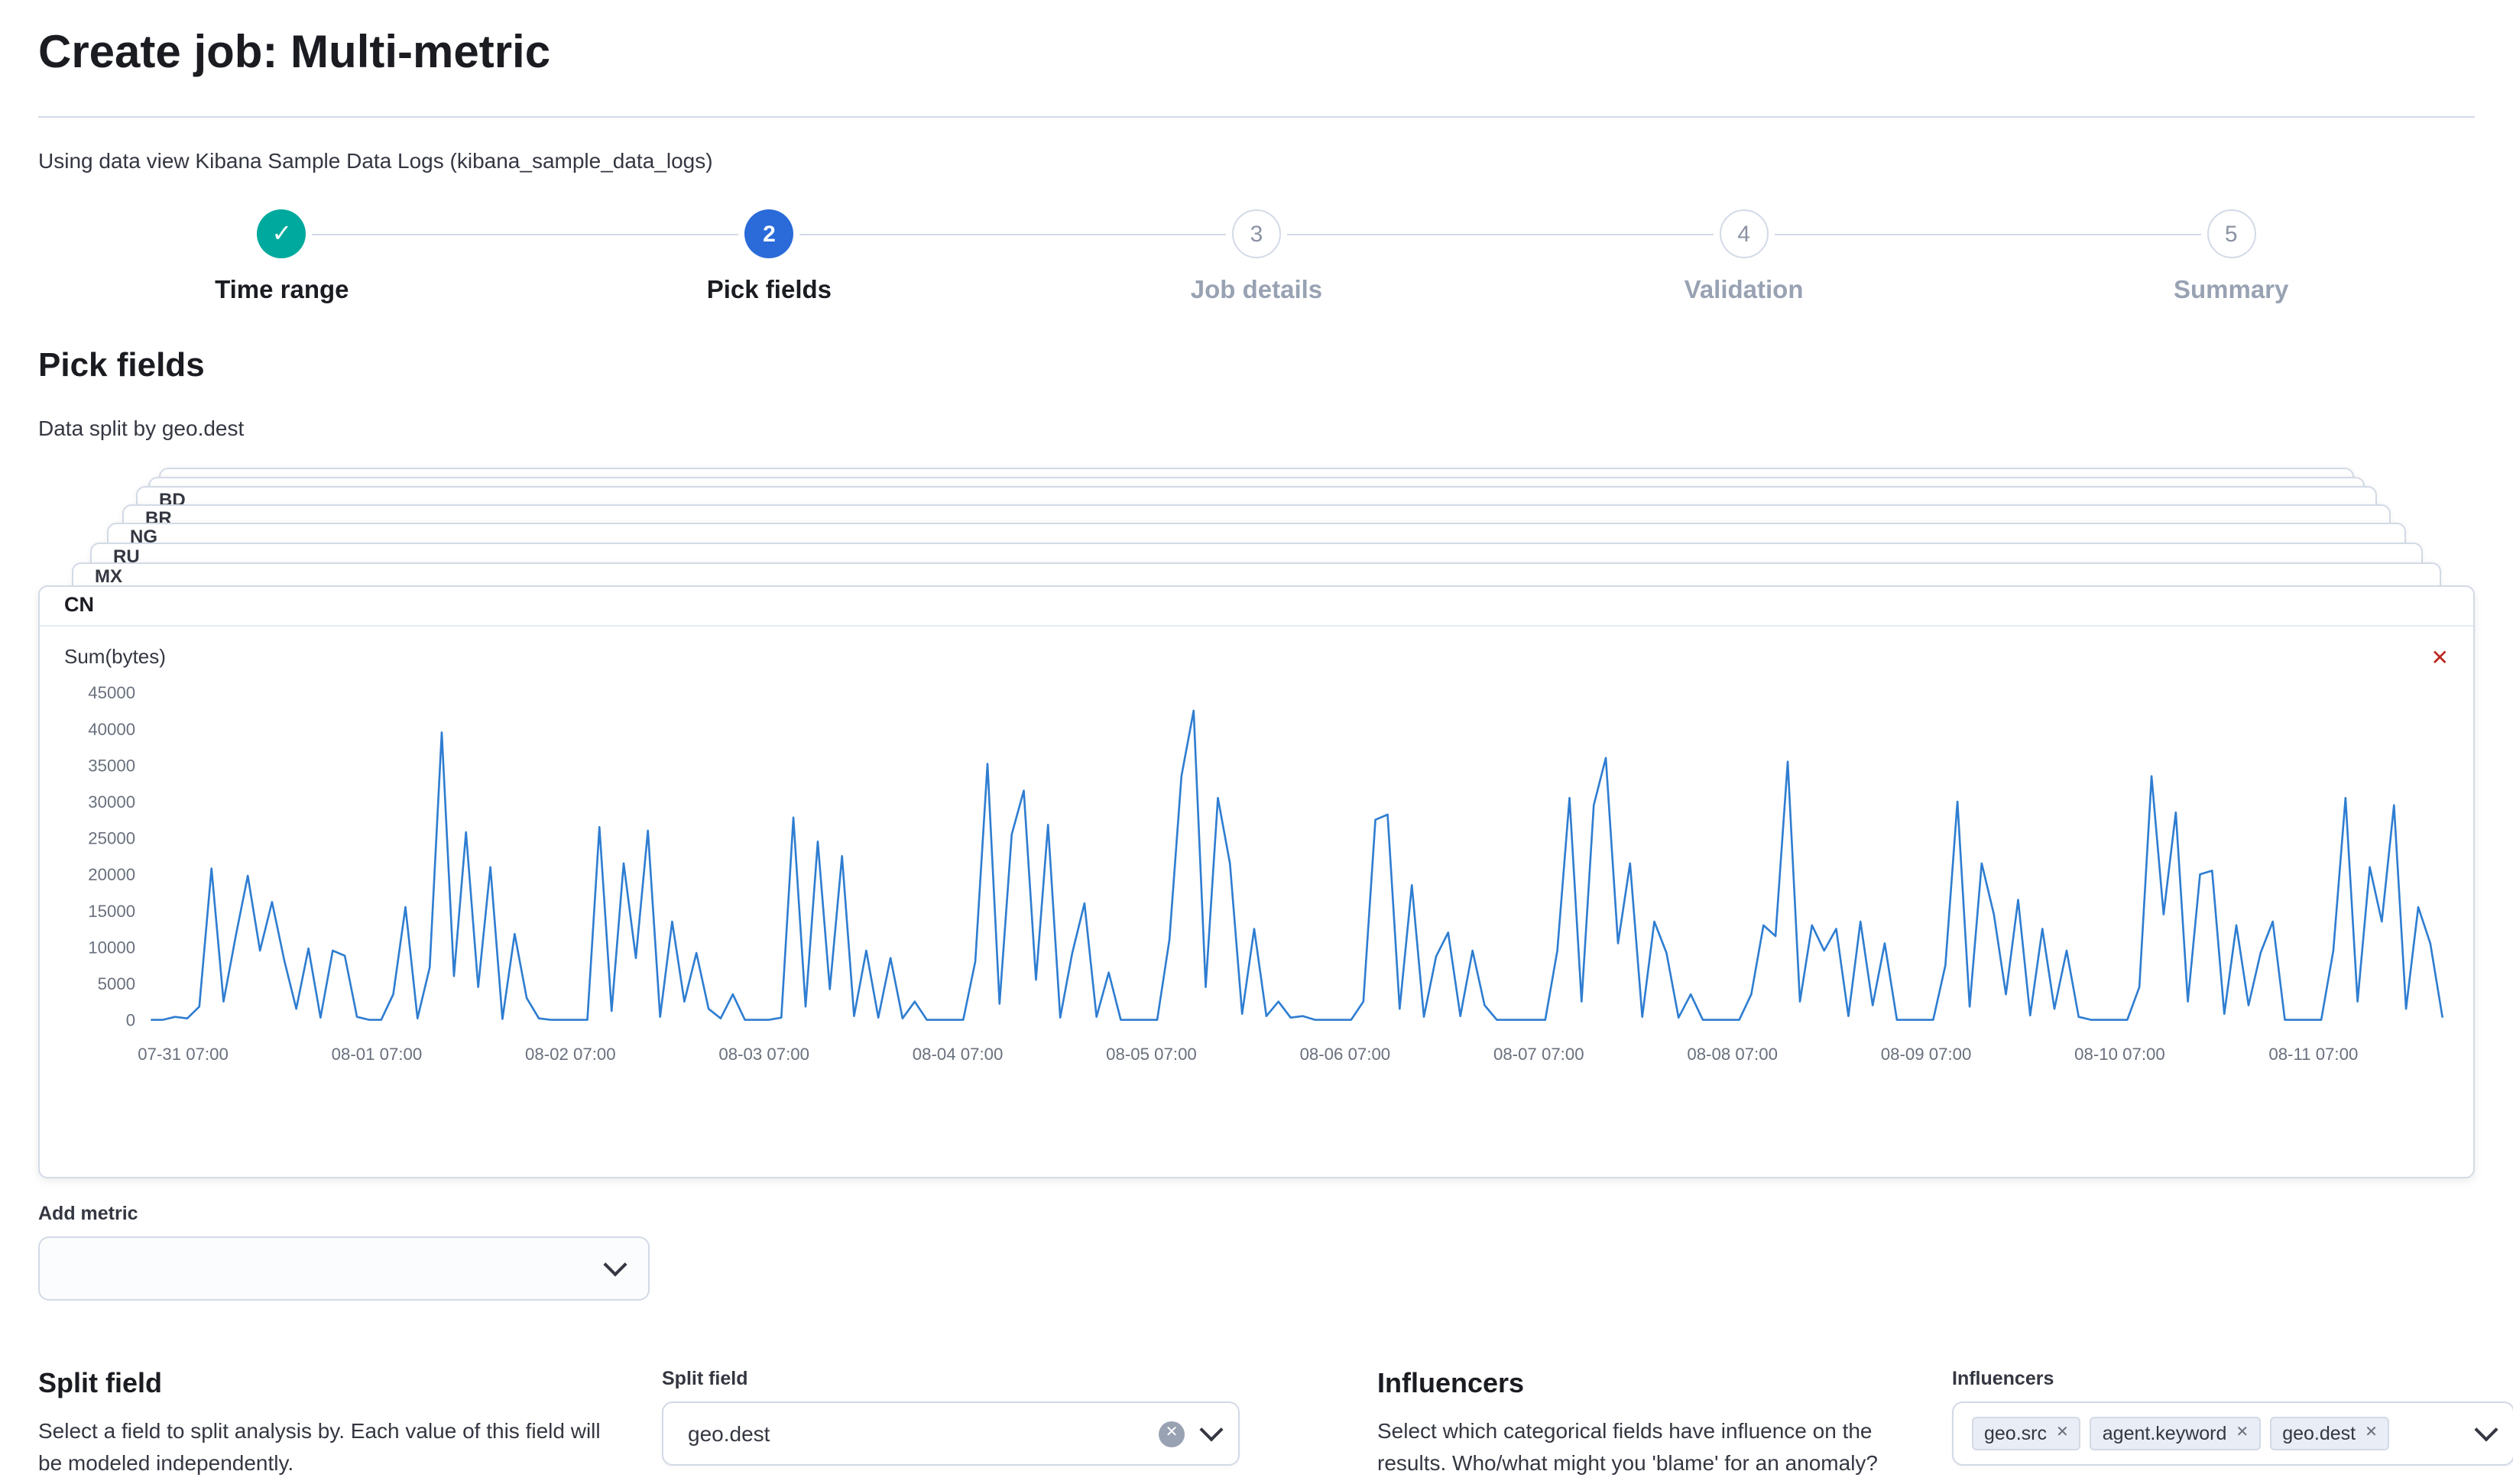 This screenshot has width=2513, height=1484. Describe the element at coordinates (1538, 1055) in the screenshot. I see `svg-text: 08-07 07:00` at that location.